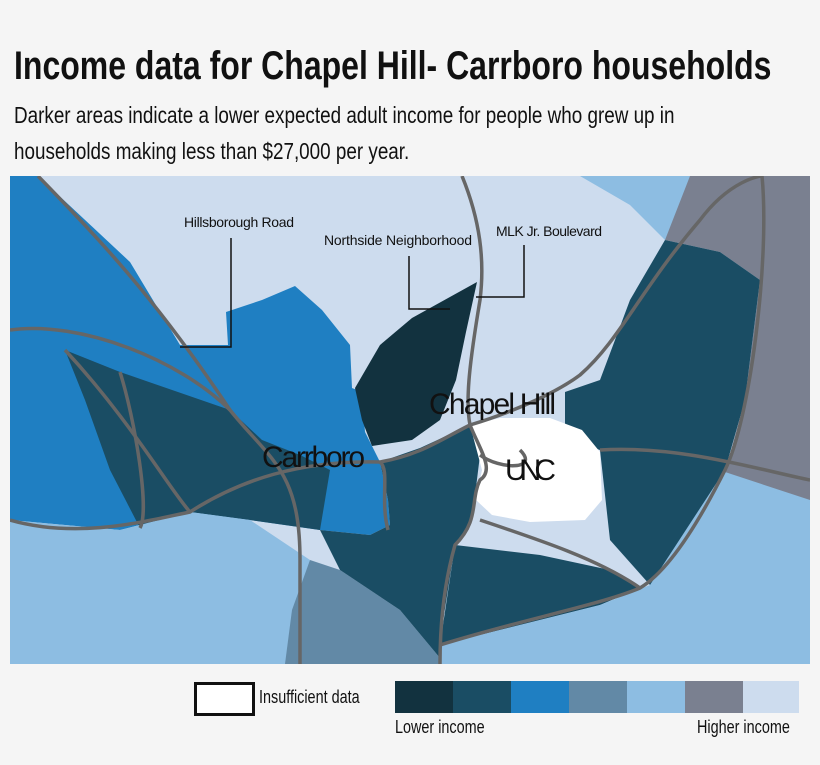 The height and width of the screenshot is (765, 820). Describe the element at coordinates (400, 544) in the screenshot. I see `region-center-teal` at that location.